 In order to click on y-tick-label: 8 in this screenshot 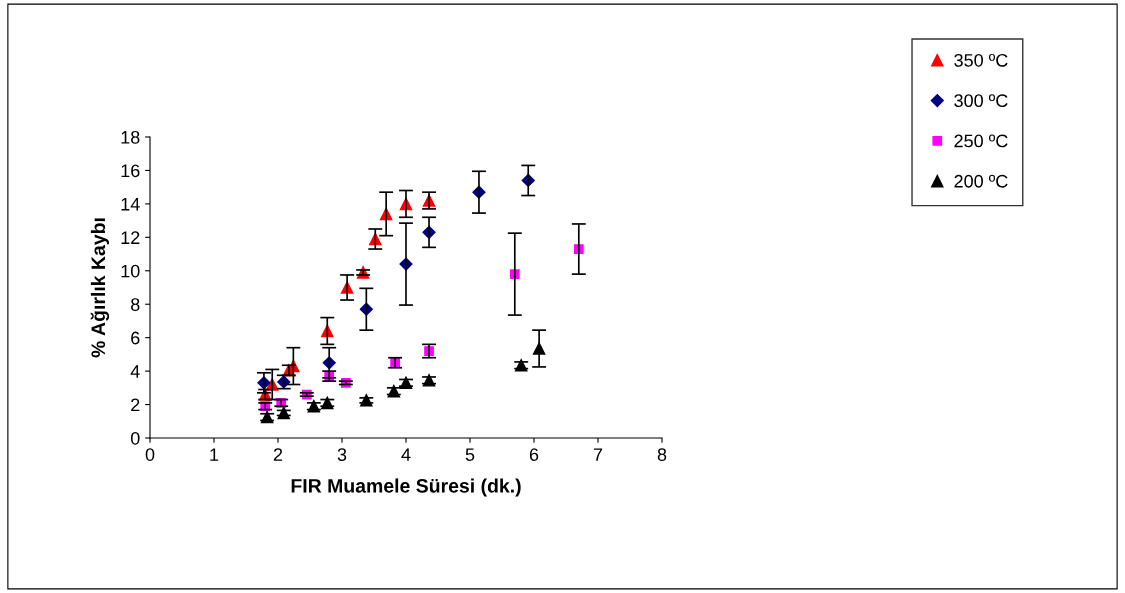, I will do `click(135, 304)`.